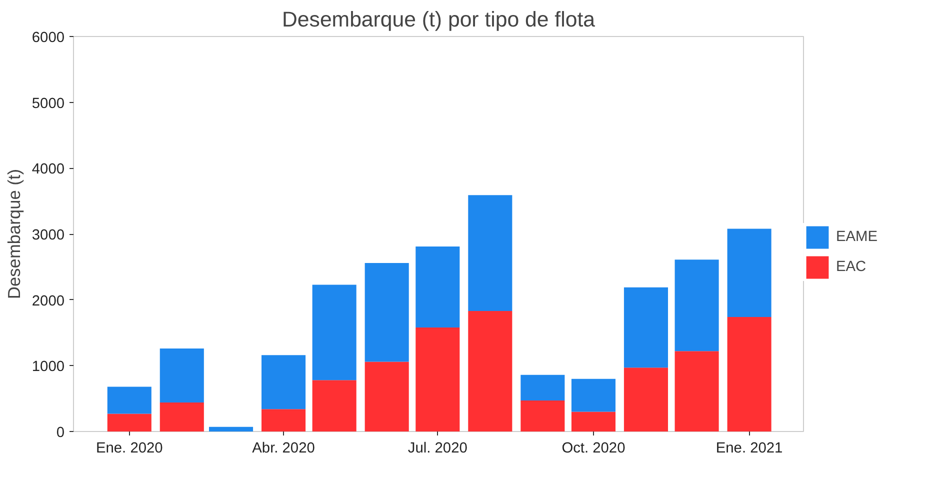 This screenshot has width=949, height=482. I want to click on y-tick-label: 6000, so click(48, 38).